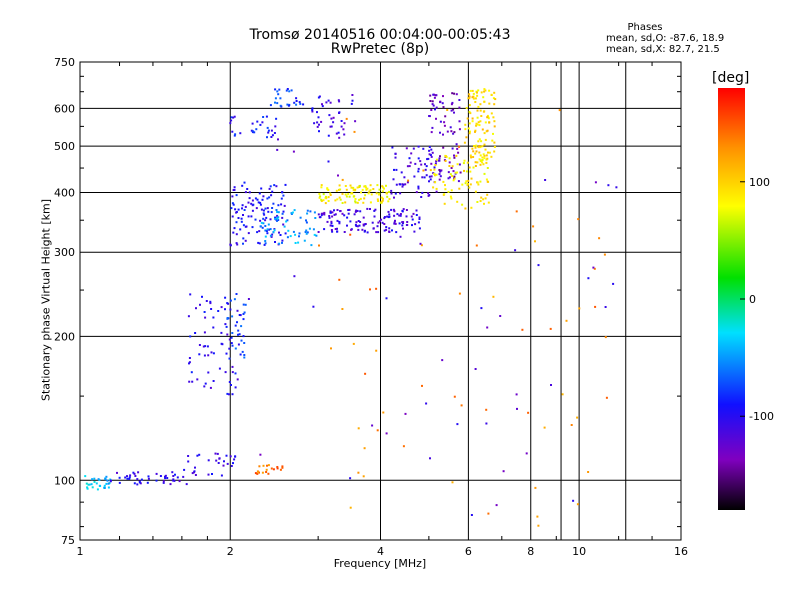 This screenshot has width=800, height=600. What do you see at coordinates (731, 78) in the screenshot?
I see `colorbar-unit-label: [deg]` at bounding box center [731, 78].